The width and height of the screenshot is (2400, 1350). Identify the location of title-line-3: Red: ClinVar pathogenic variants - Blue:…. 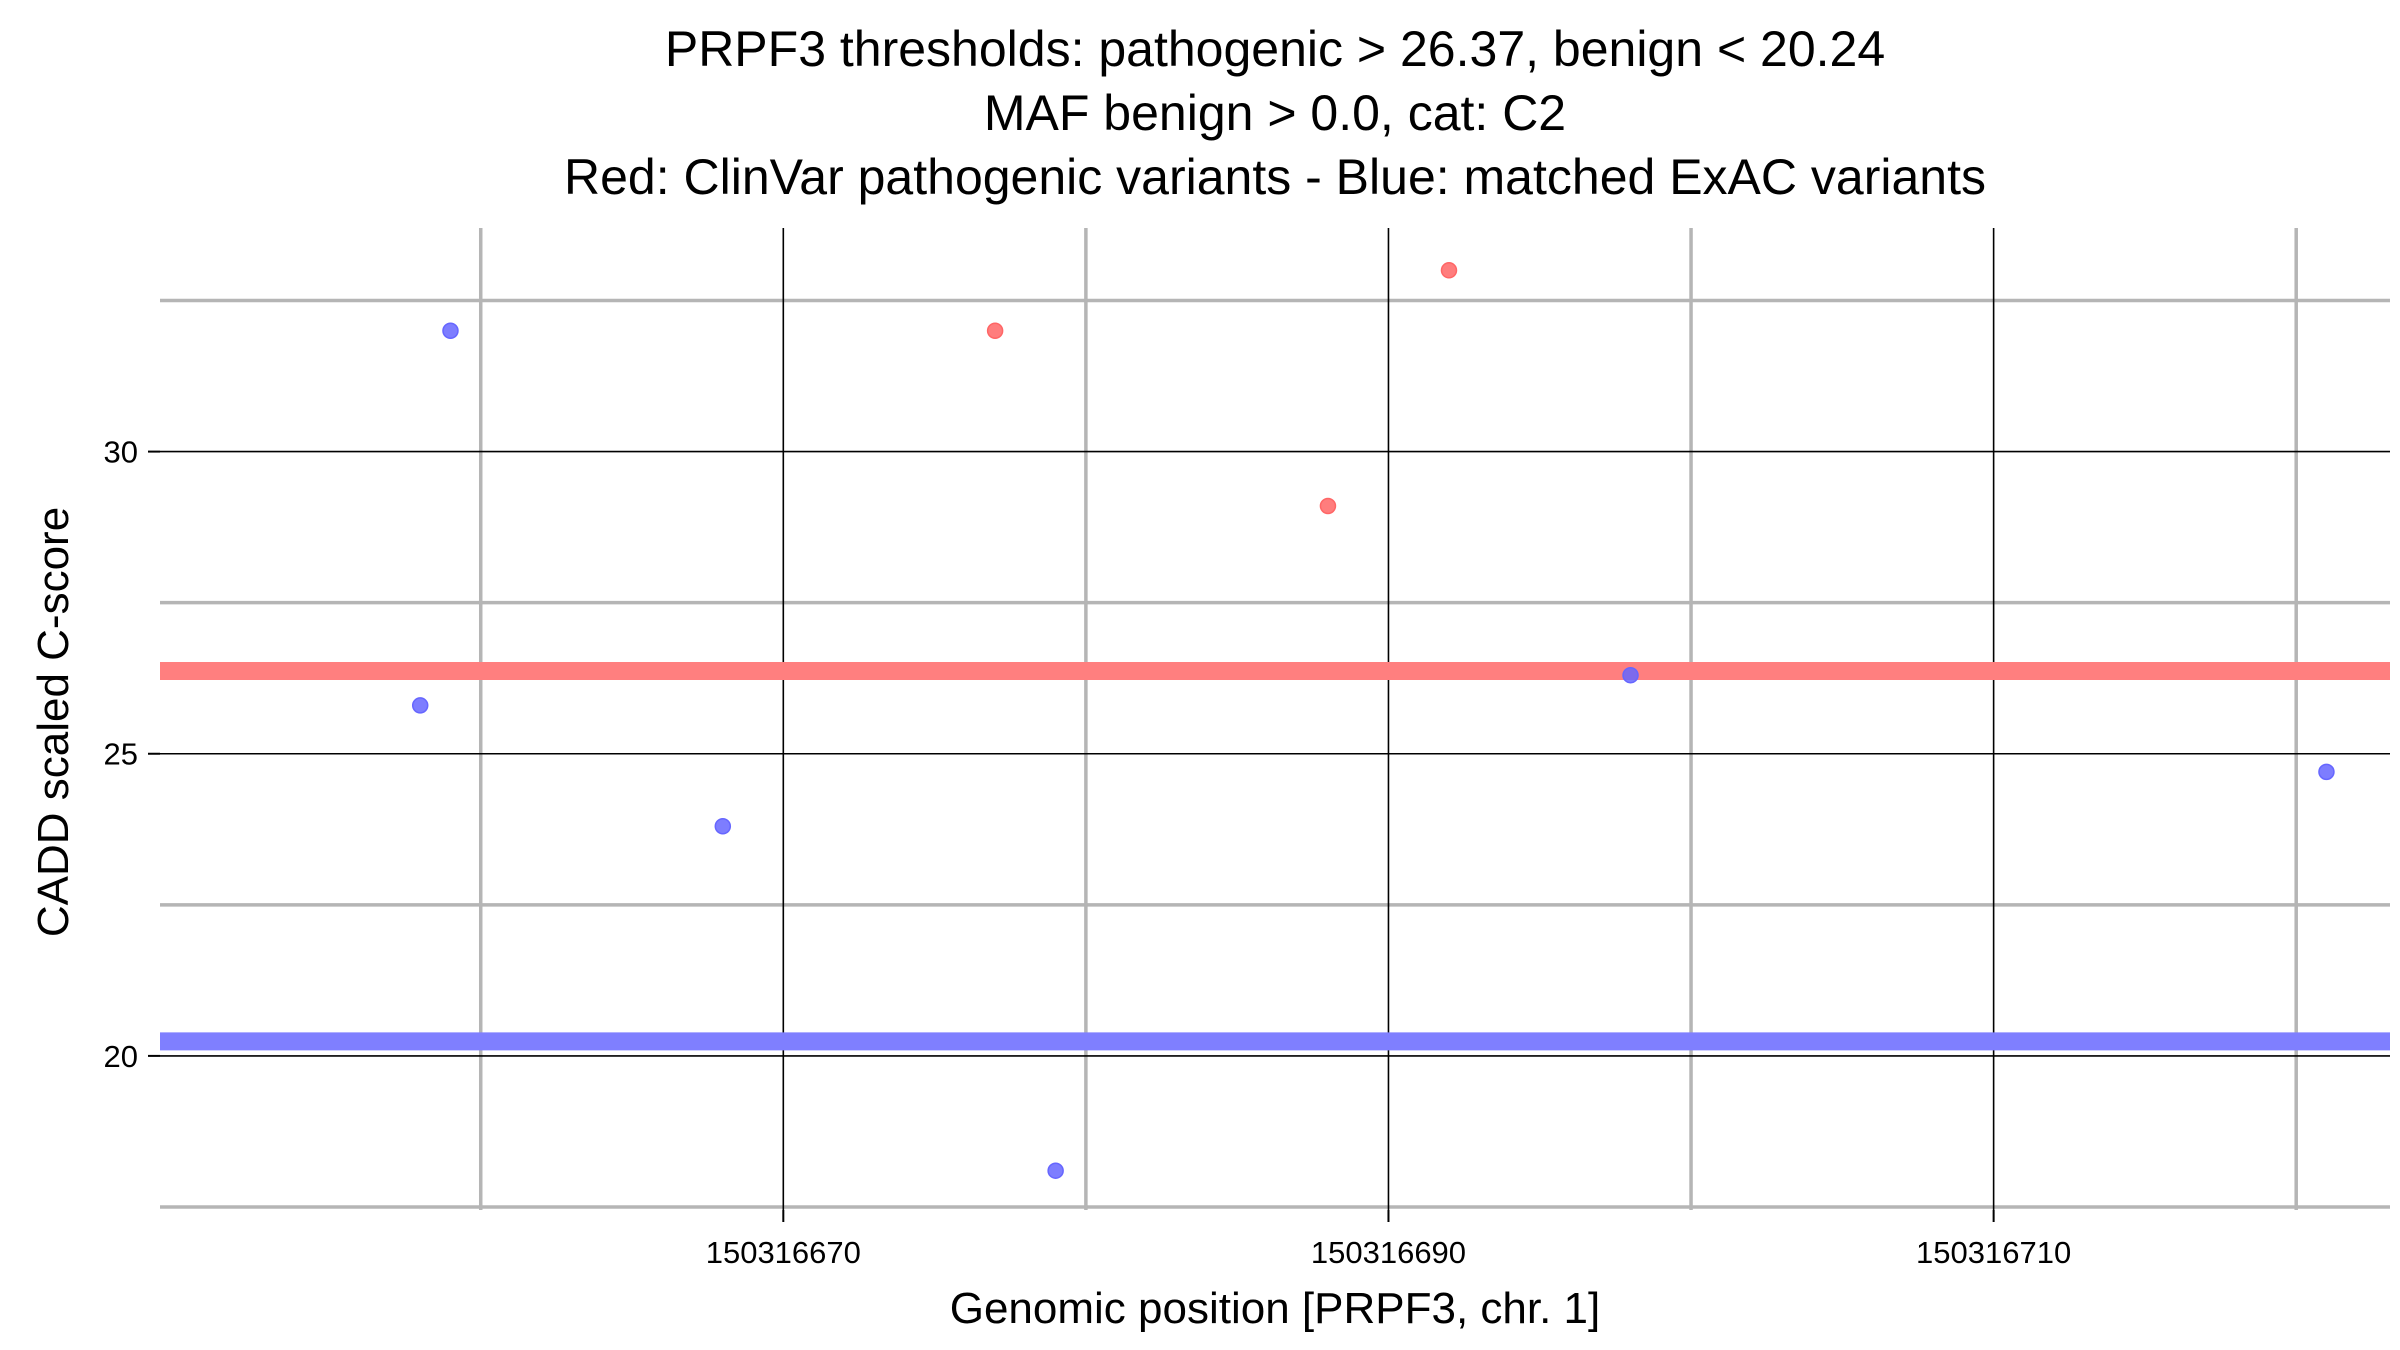
(1275, 177).